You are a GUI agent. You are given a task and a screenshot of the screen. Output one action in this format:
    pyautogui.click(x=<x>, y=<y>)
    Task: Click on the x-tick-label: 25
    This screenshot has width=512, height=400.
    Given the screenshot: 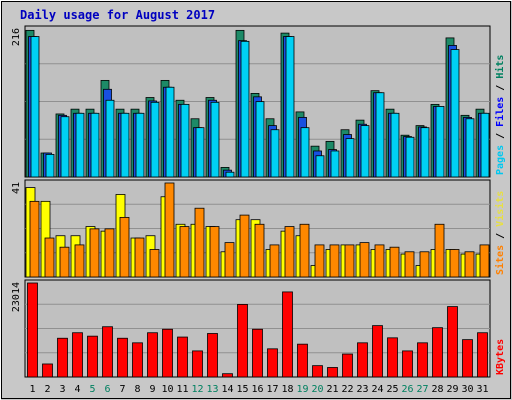 What is the action you would take?
    pyautogui.click(x=392, y=389)
    